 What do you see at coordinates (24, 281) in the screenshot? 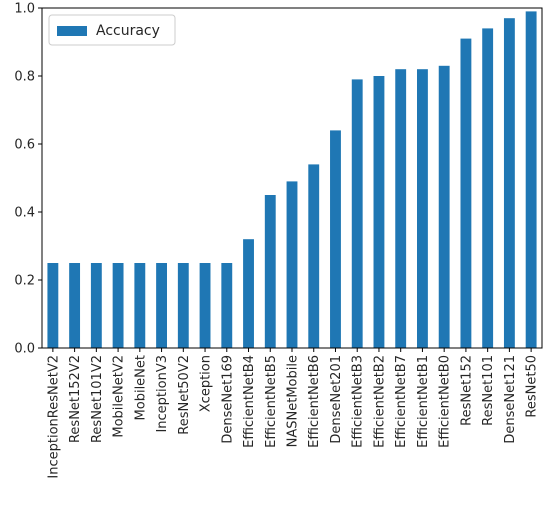
I see `y-tick-label: 0.2` at bounding box center [24, 281].